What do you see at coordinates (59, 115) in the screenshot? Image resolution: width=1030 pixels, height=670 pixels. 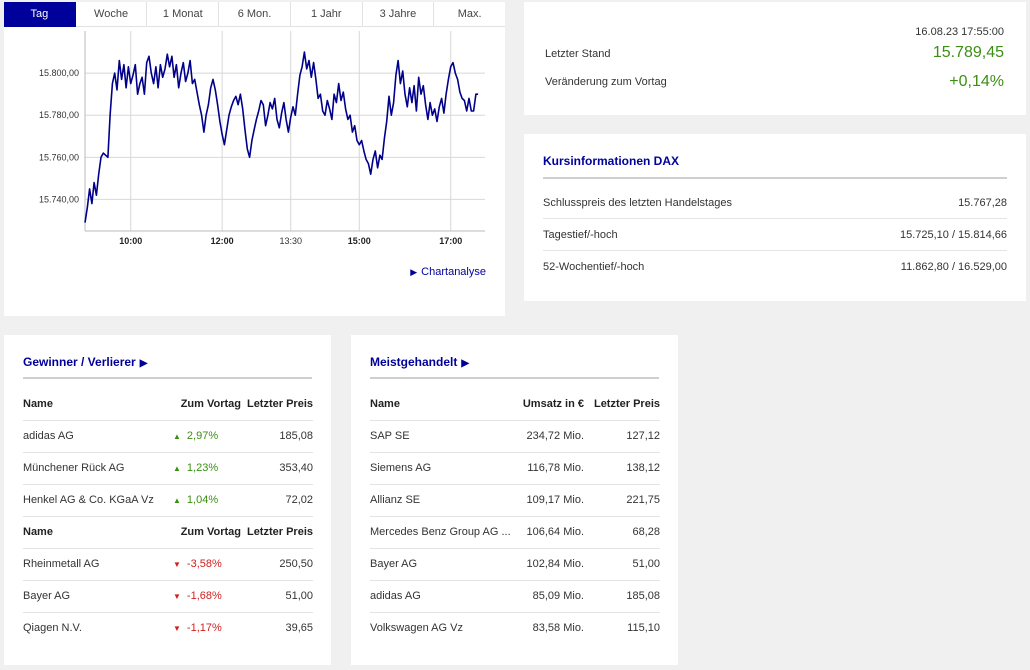 I see `y-tick-label: 15.780,00` at bounding box center [59, 115].